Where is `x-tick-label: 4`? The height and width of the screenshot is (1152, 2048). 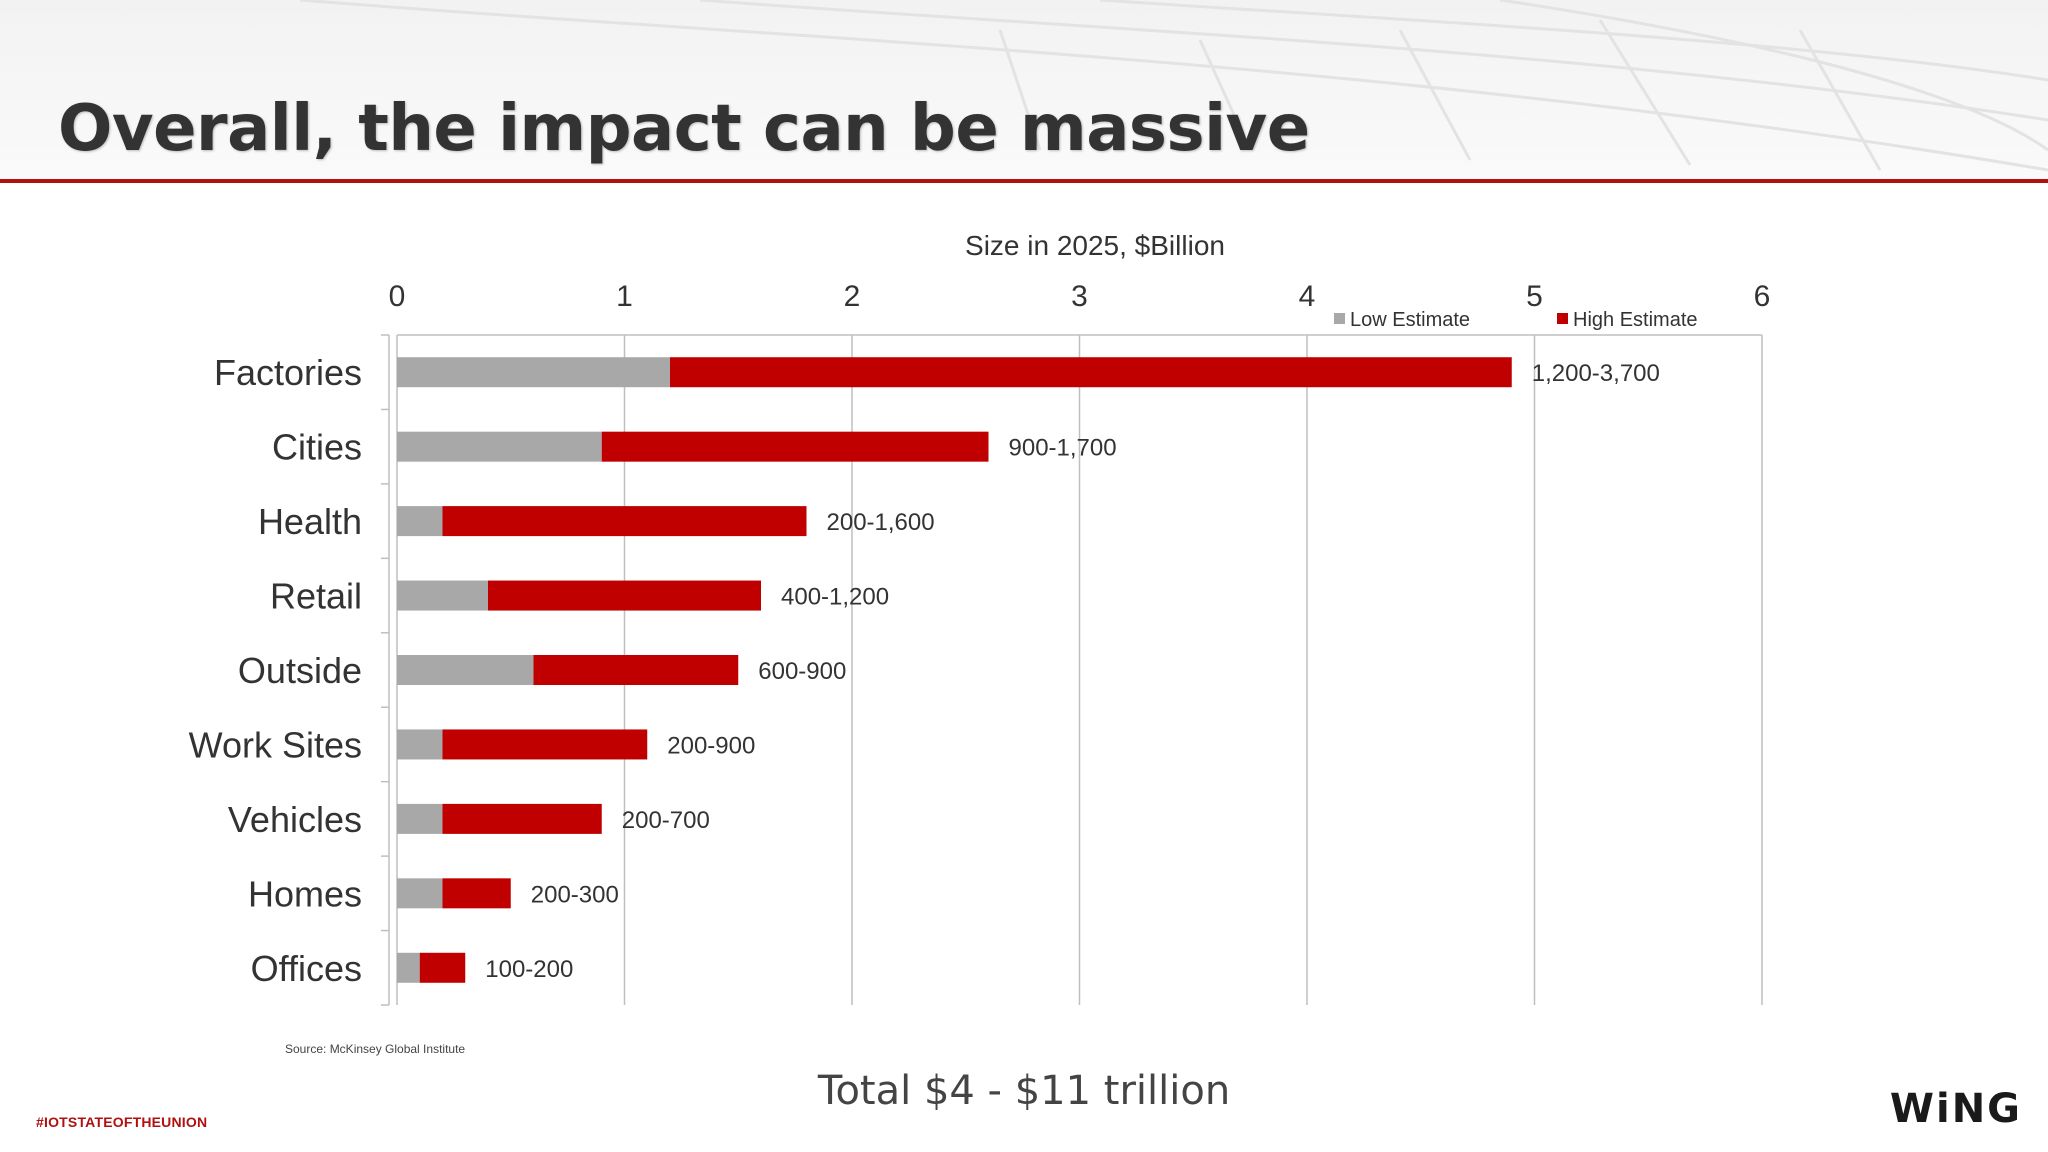
x-tick-label: 4 is located at coordinates (1307, 296).